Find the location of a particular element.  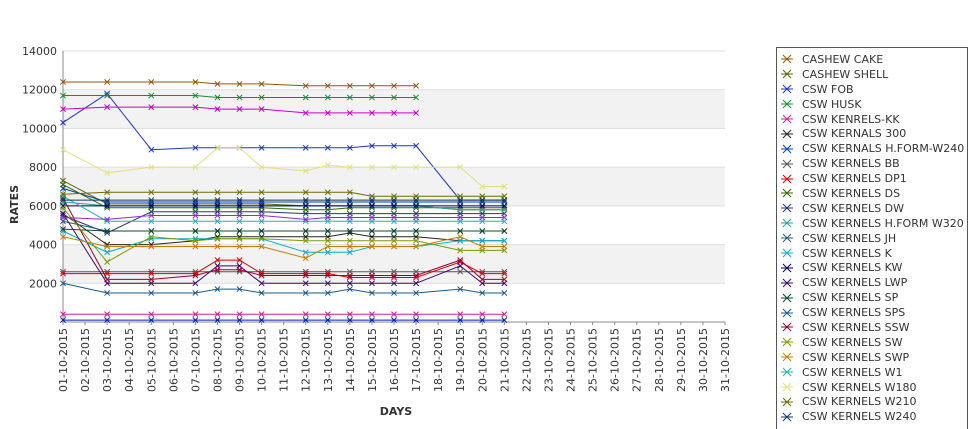

series-line is located at coordinates (283, 248).